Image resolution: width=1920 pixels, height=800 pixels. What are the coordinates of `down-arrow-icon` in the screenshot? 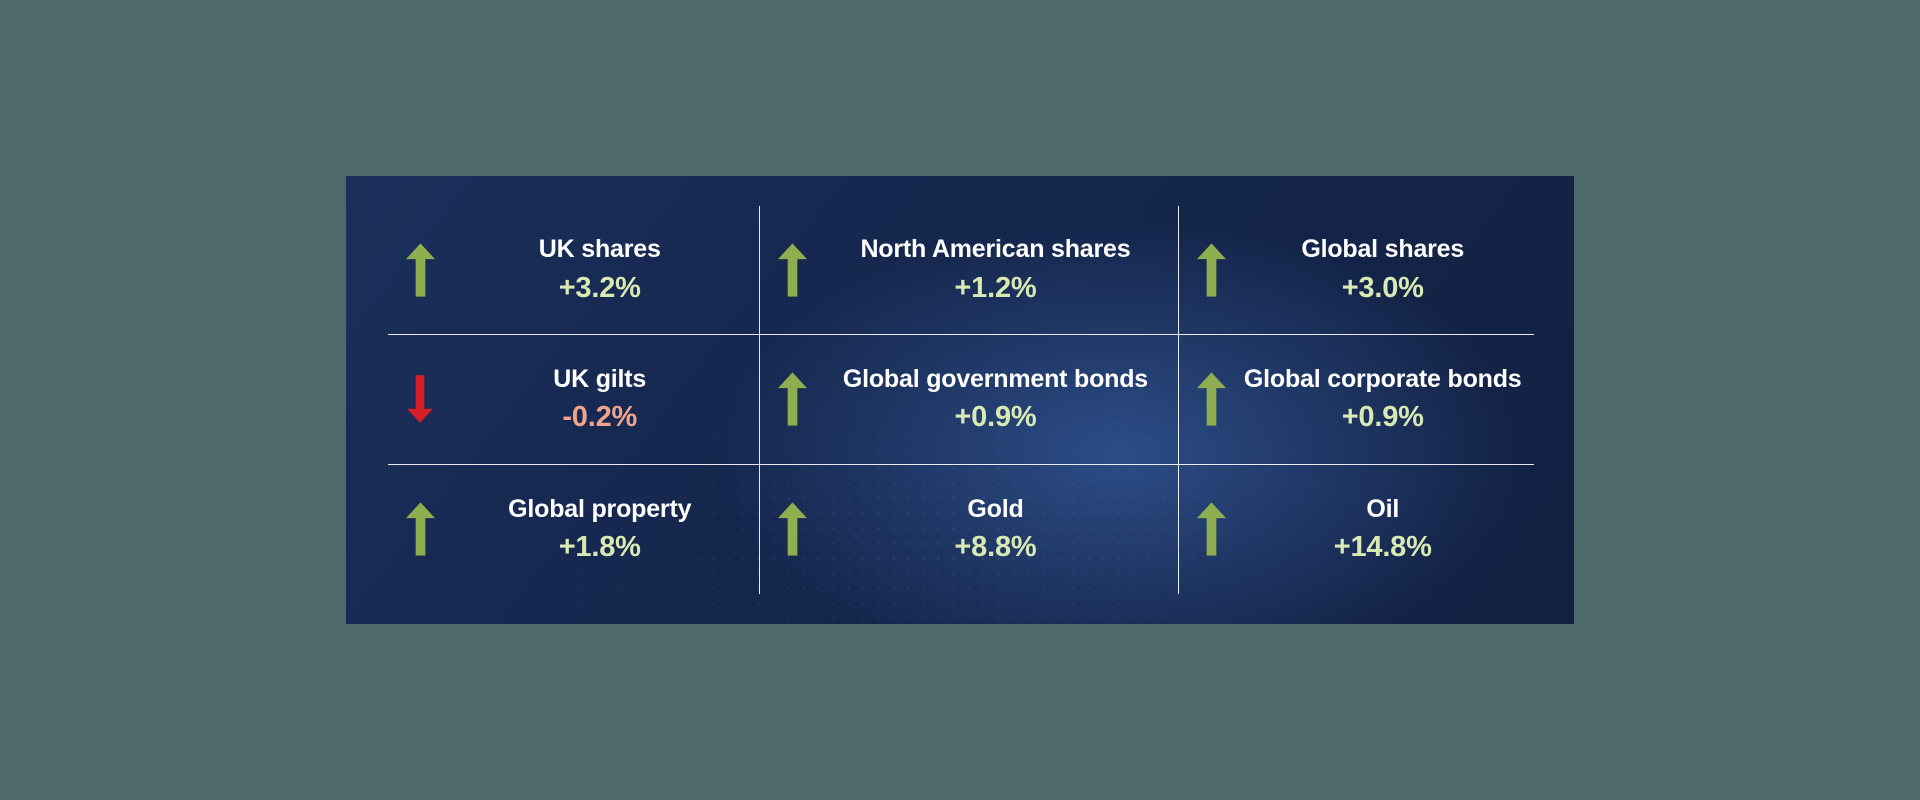 It's located at (420, 399).